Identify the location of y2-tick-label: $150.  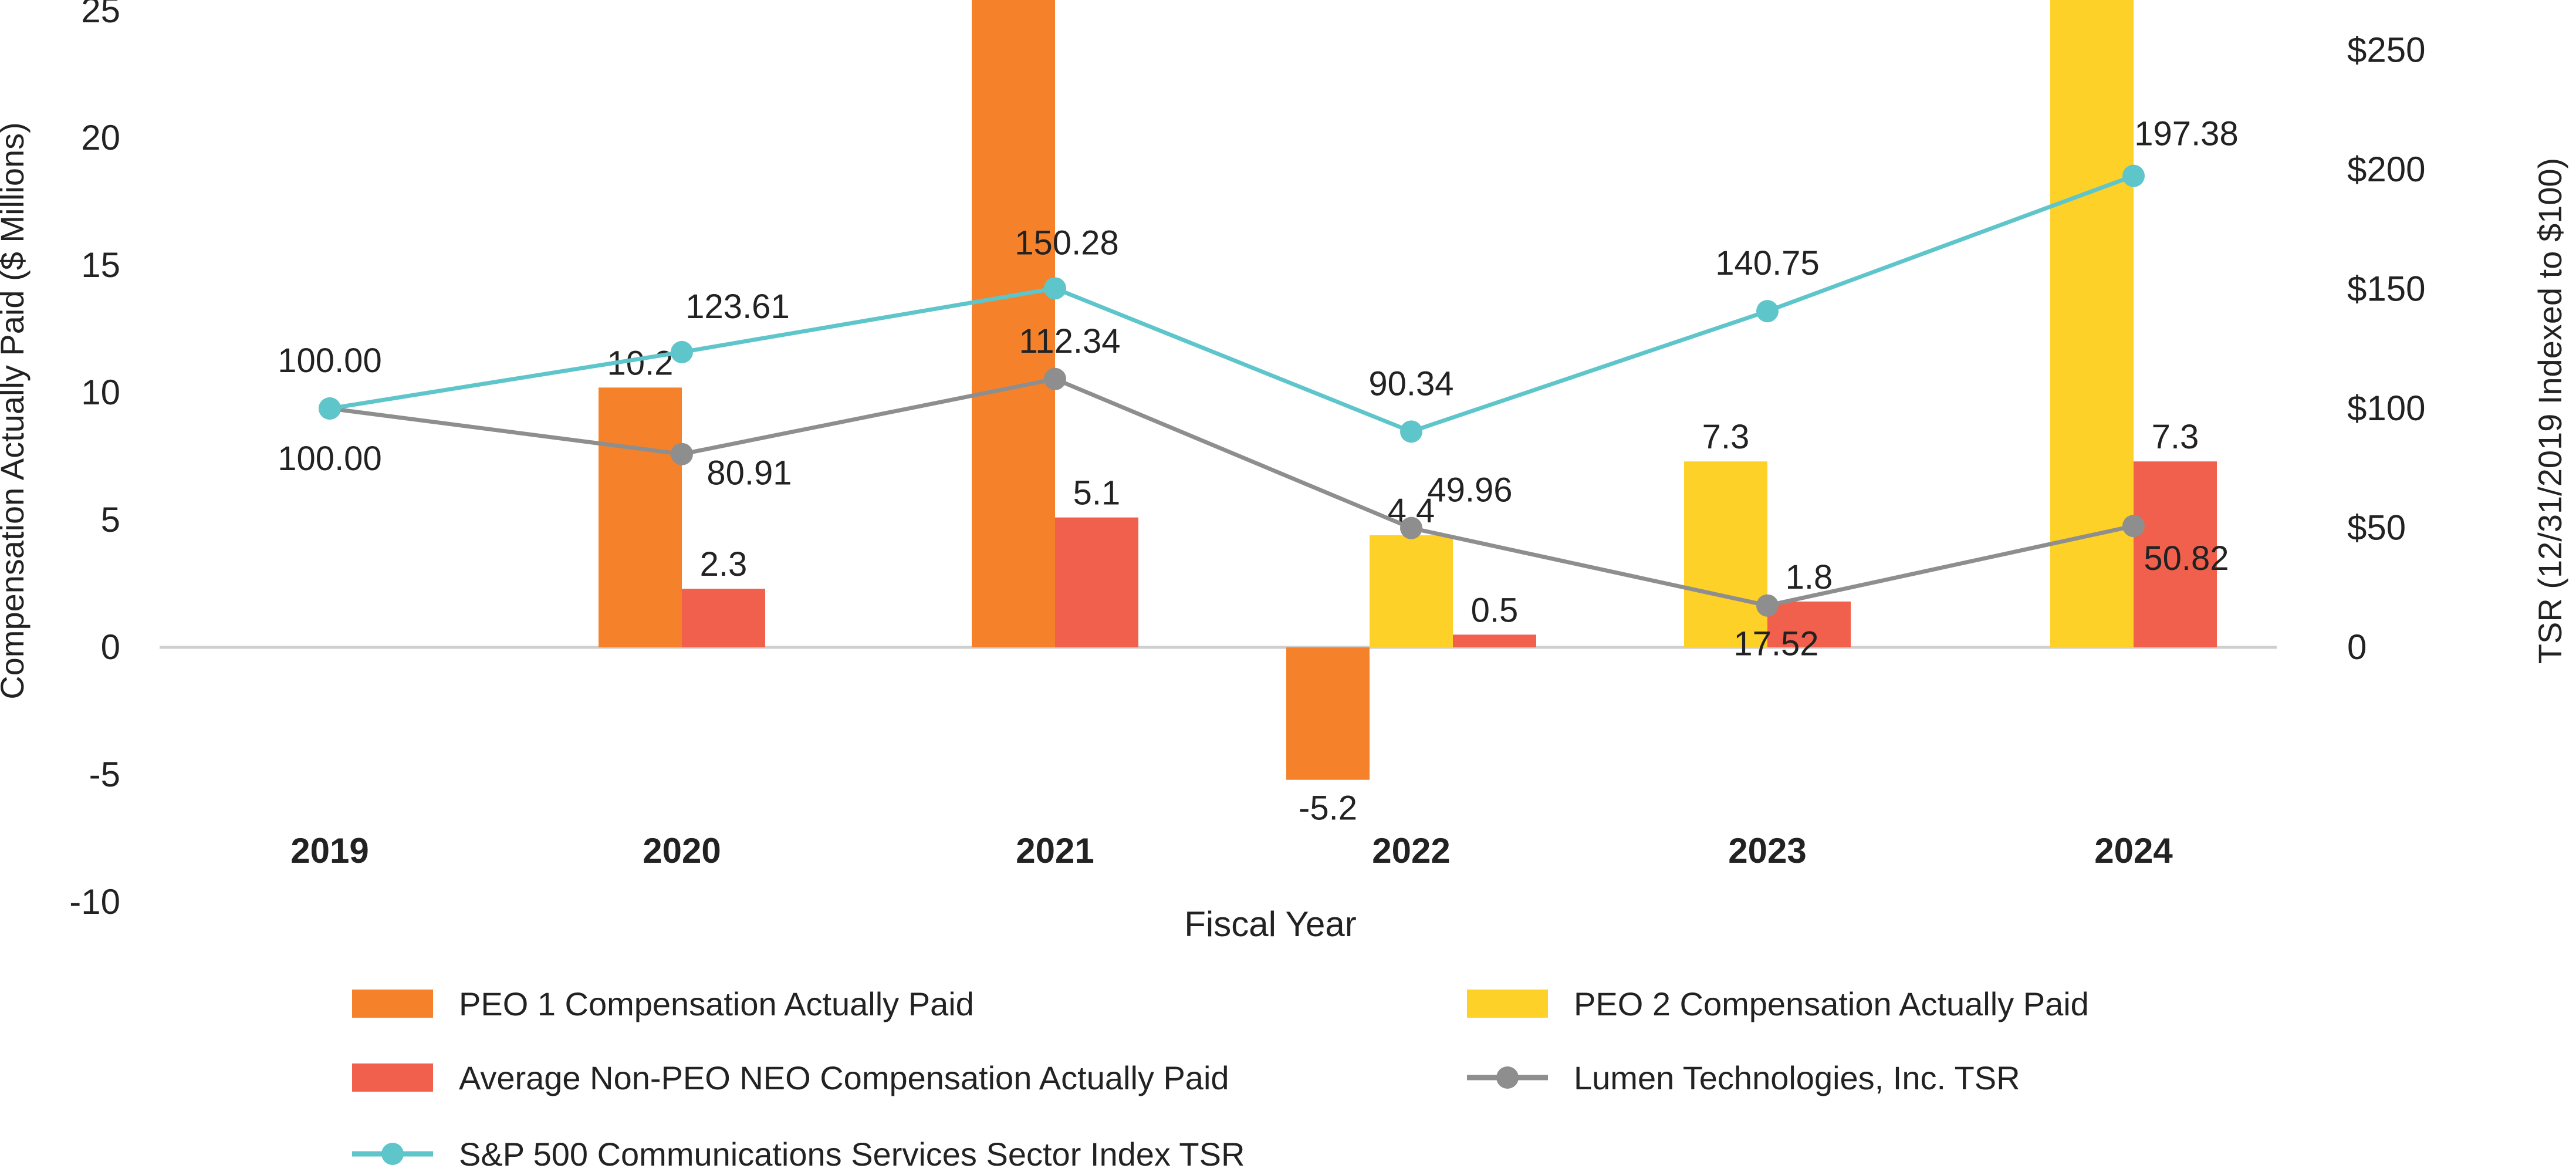
(2386, 289).